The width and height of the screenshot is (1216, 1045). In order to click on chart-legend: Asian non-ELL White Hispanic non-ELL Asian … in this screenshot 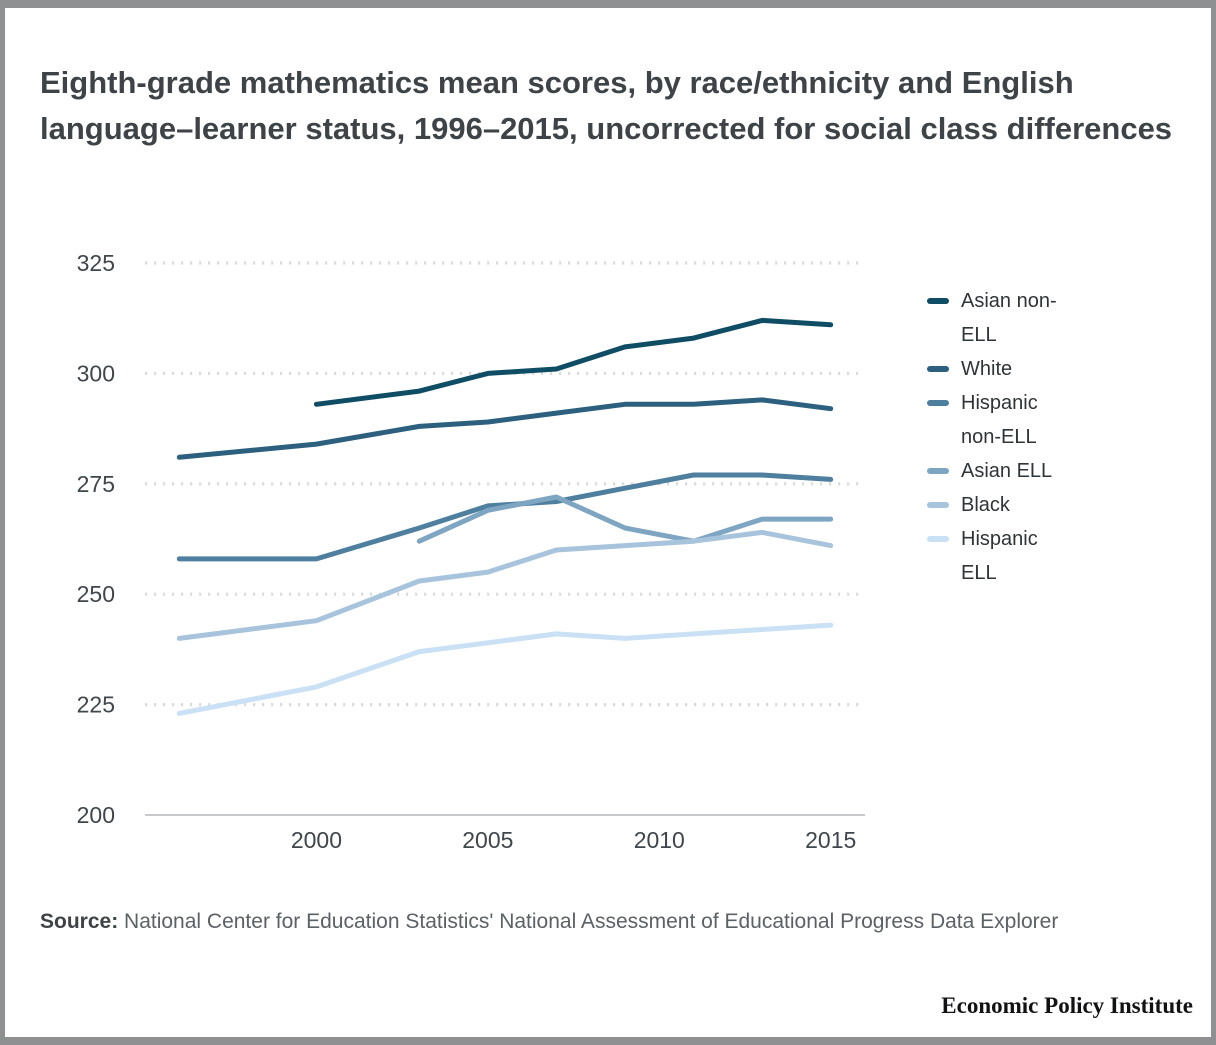, I will do `click(999, 437)`.